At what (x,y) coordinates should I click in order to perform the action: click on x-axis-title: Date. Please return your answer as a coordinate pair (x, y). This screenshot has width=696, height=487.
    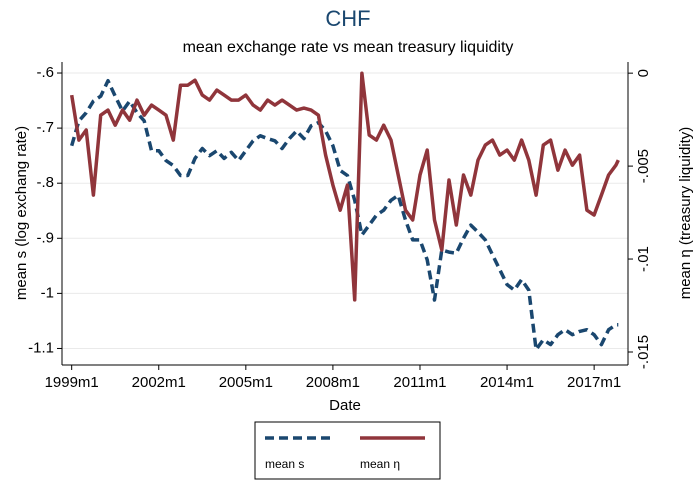
    Looking at the image, I should click on (345, 405).